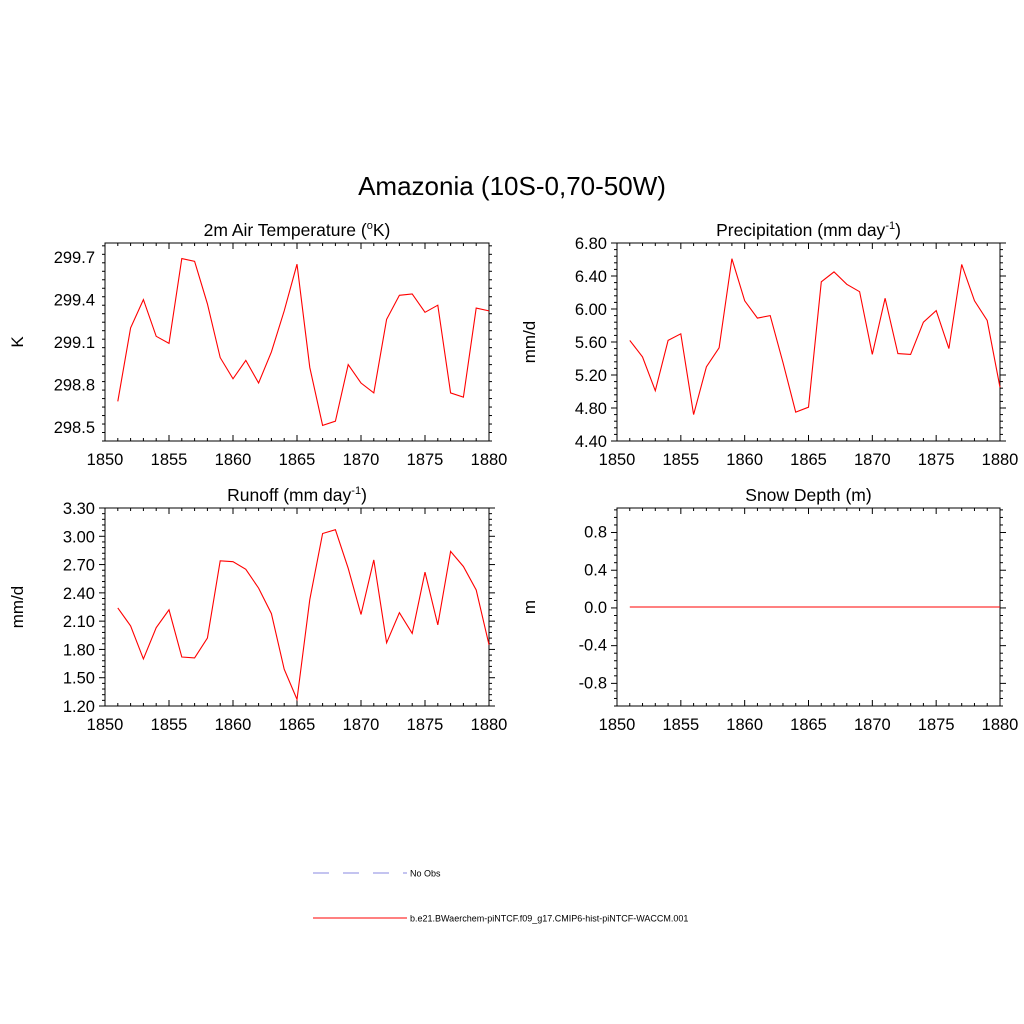 The image size is (1024, 1024). Describe the element at coordinates (79, 622) in the screenshot. I see `y-tick-label: 2.10` at that location.